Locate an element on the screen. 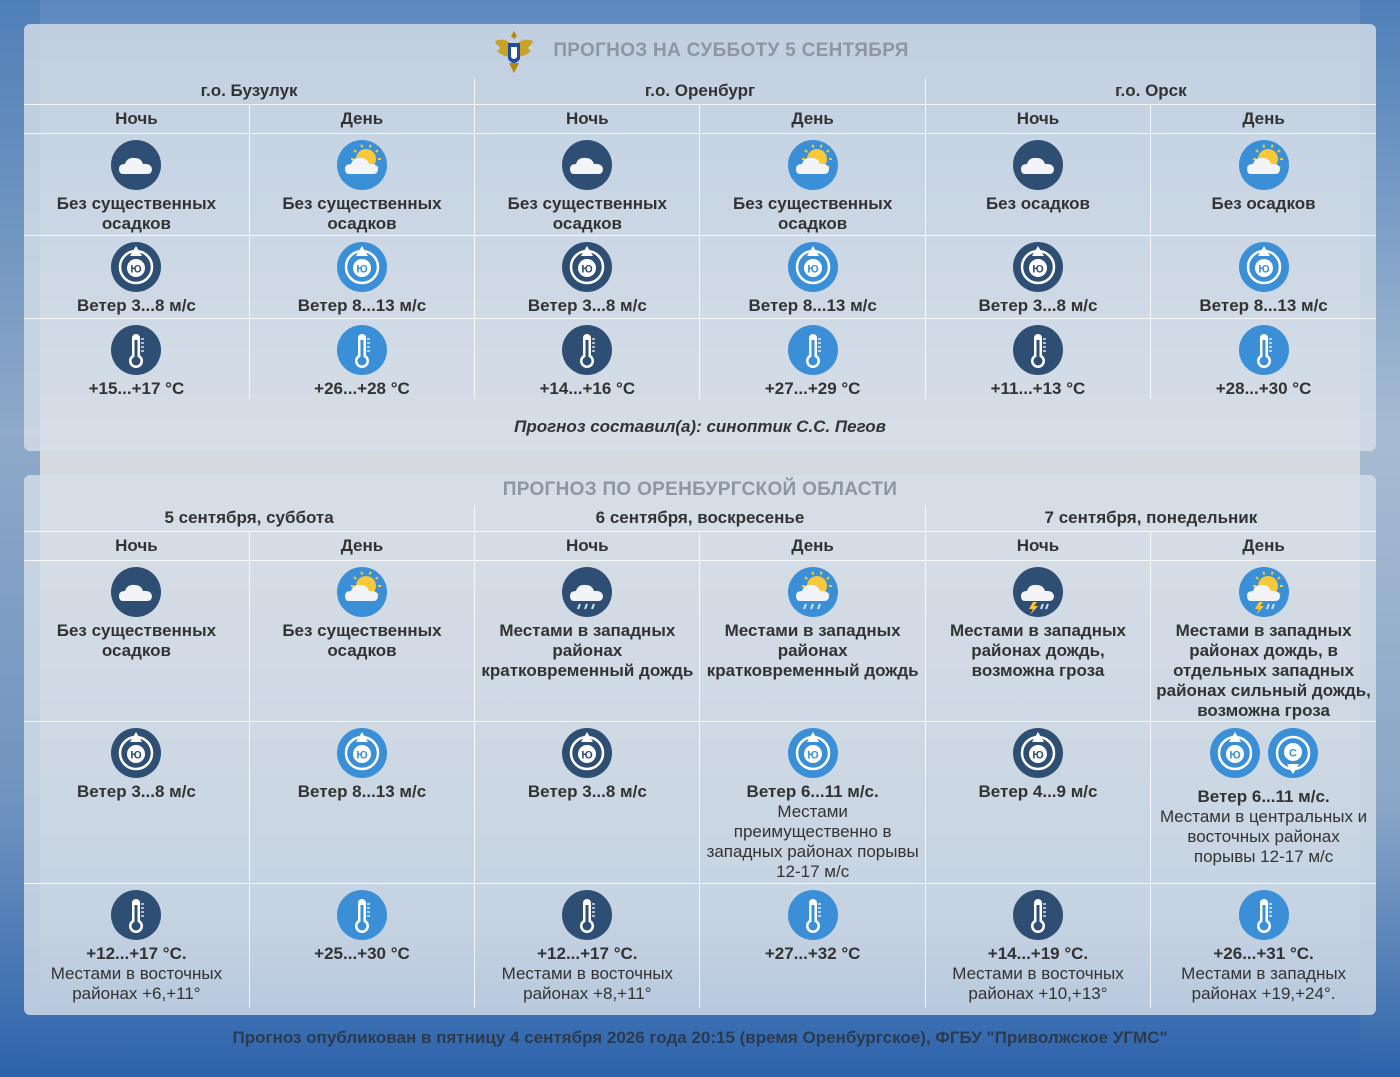  group-header: 6 сентября, воскресенье is located at coordinates (700, 518).